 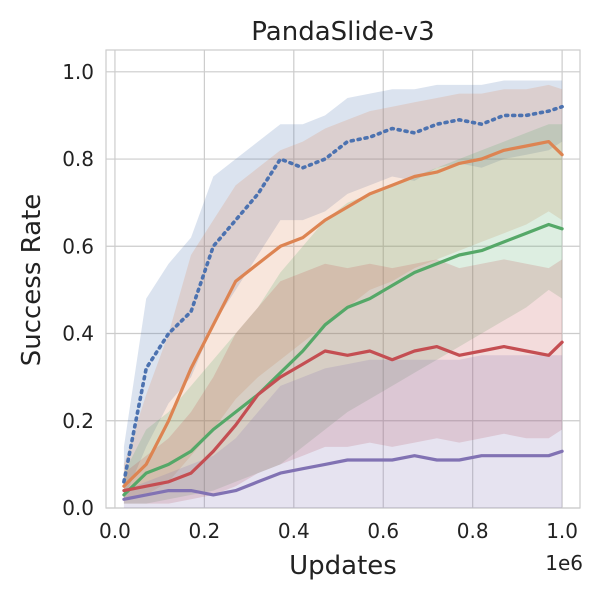 I want to click on y-axis-label: Success Rate, so click(x=32, y=280).